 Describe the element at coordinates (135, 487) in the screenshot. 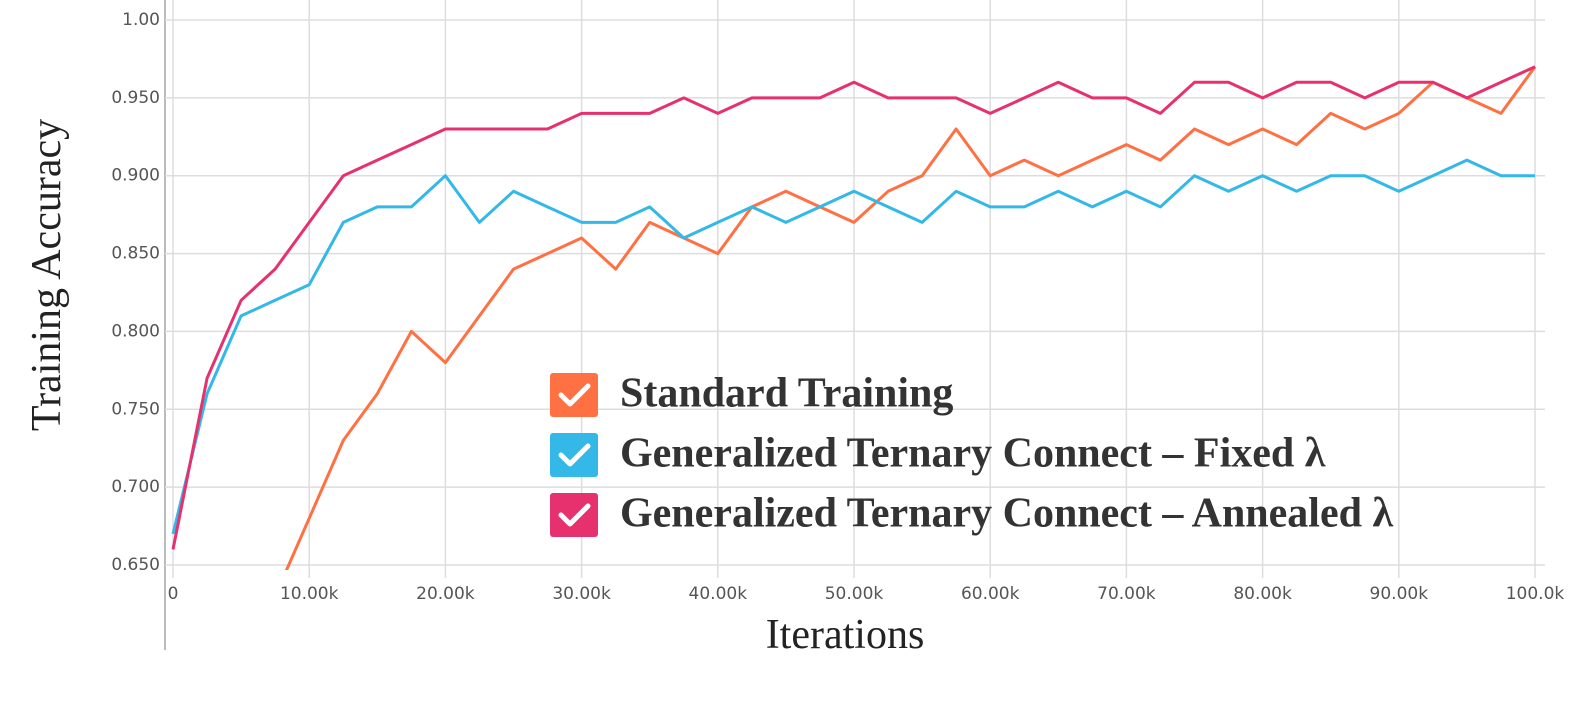

I see `y-tick-label: 0.700` at that location.